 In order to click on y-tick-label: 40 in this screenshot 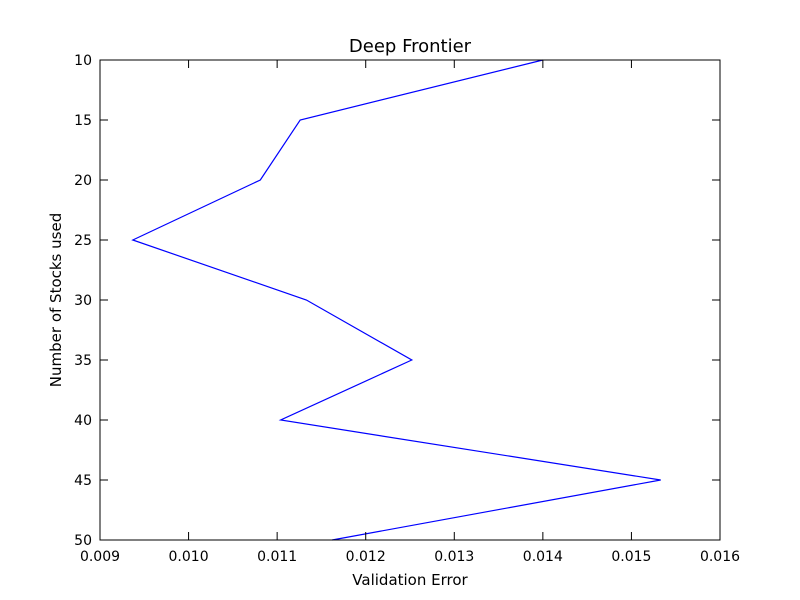, I will do `click(83, 421)`.